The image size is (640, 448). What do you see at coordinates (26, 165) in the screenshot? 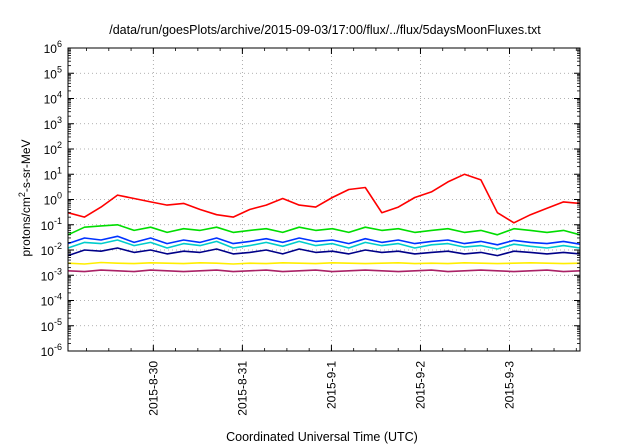
I see `y-axis-label-rest: -s-sr-MeV` at bounding box center [26, 165].